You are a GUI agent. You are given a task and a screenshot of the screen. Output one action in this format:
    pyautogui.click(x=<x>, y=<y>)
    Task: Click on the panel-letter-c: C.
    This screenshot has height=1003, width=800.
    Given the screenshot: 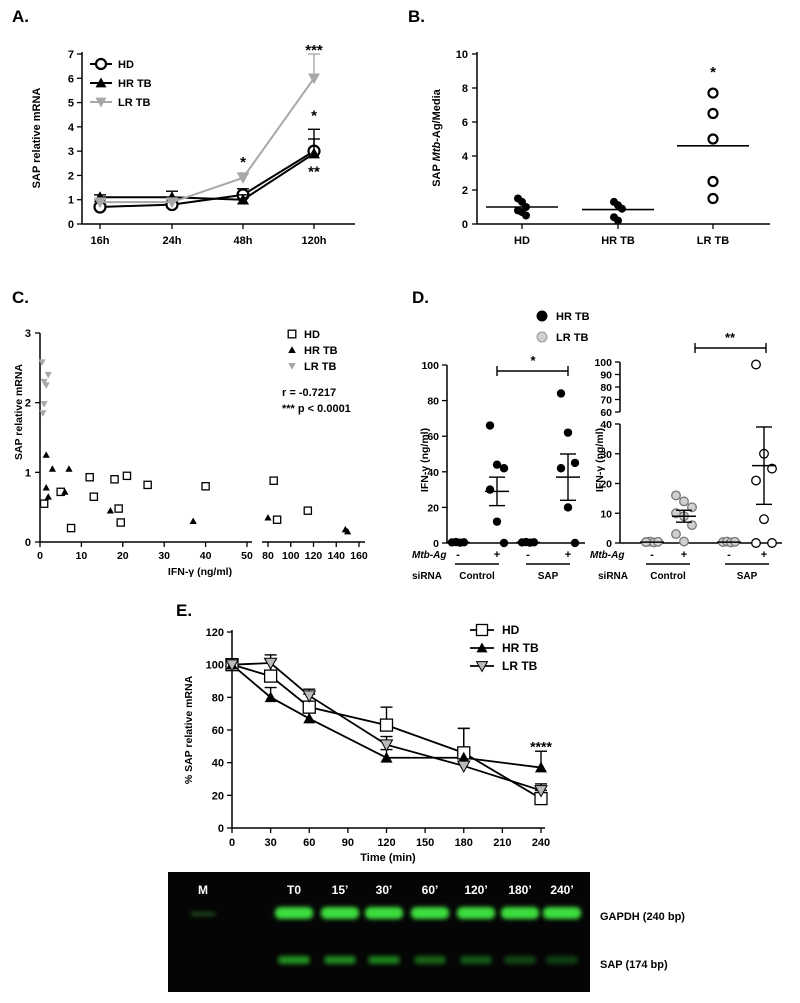 What is the action you would take?
    pyautogui.click(x=20, y=297)
    